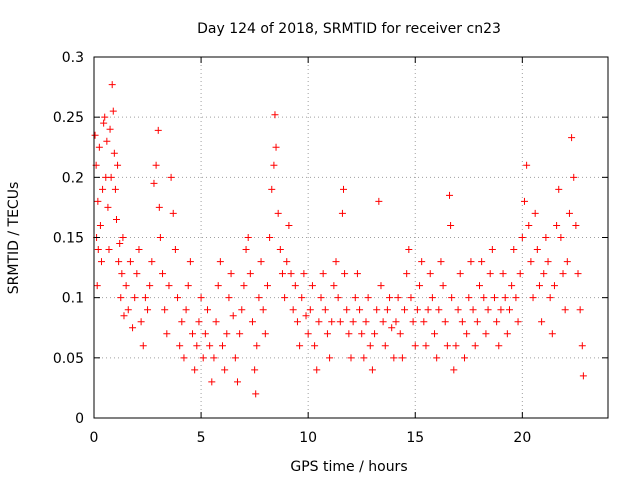 The height and width of the screenshot is (480, 640). I want to click on y-tick-label: 0.25, so click(68, 118).